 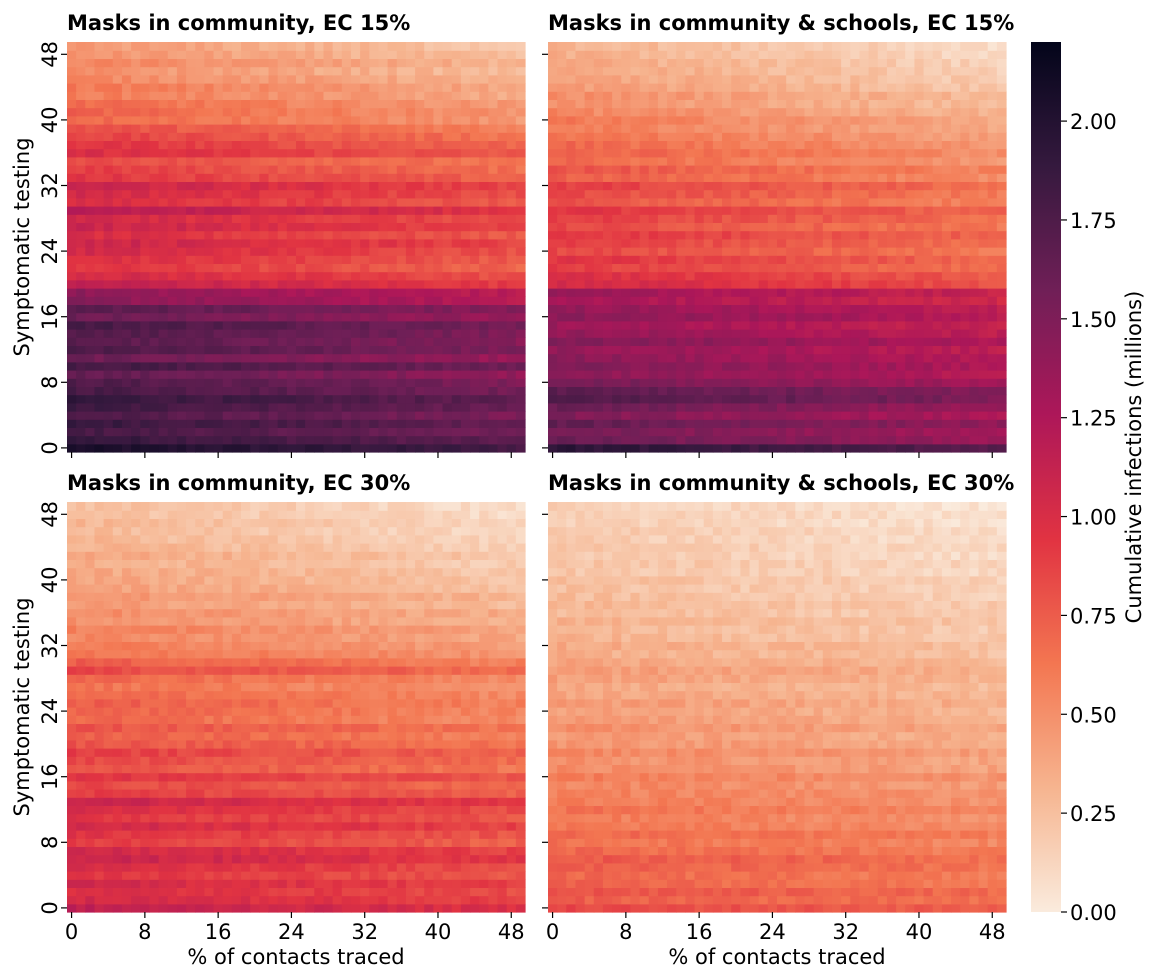 I want to click on y-tick-label: 16, so click(x=50, y=316).